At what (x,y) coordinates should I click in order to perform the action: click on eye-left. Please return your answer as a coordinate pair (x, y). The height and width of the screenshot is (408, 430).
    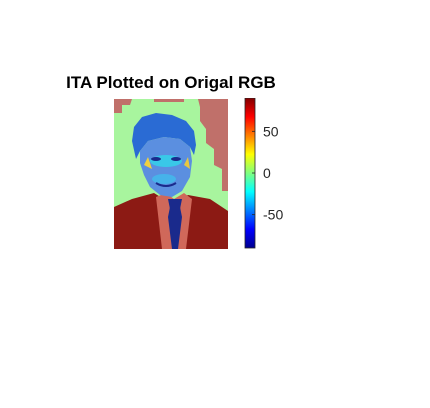
    Looking at the image, I should click on (156, 159).